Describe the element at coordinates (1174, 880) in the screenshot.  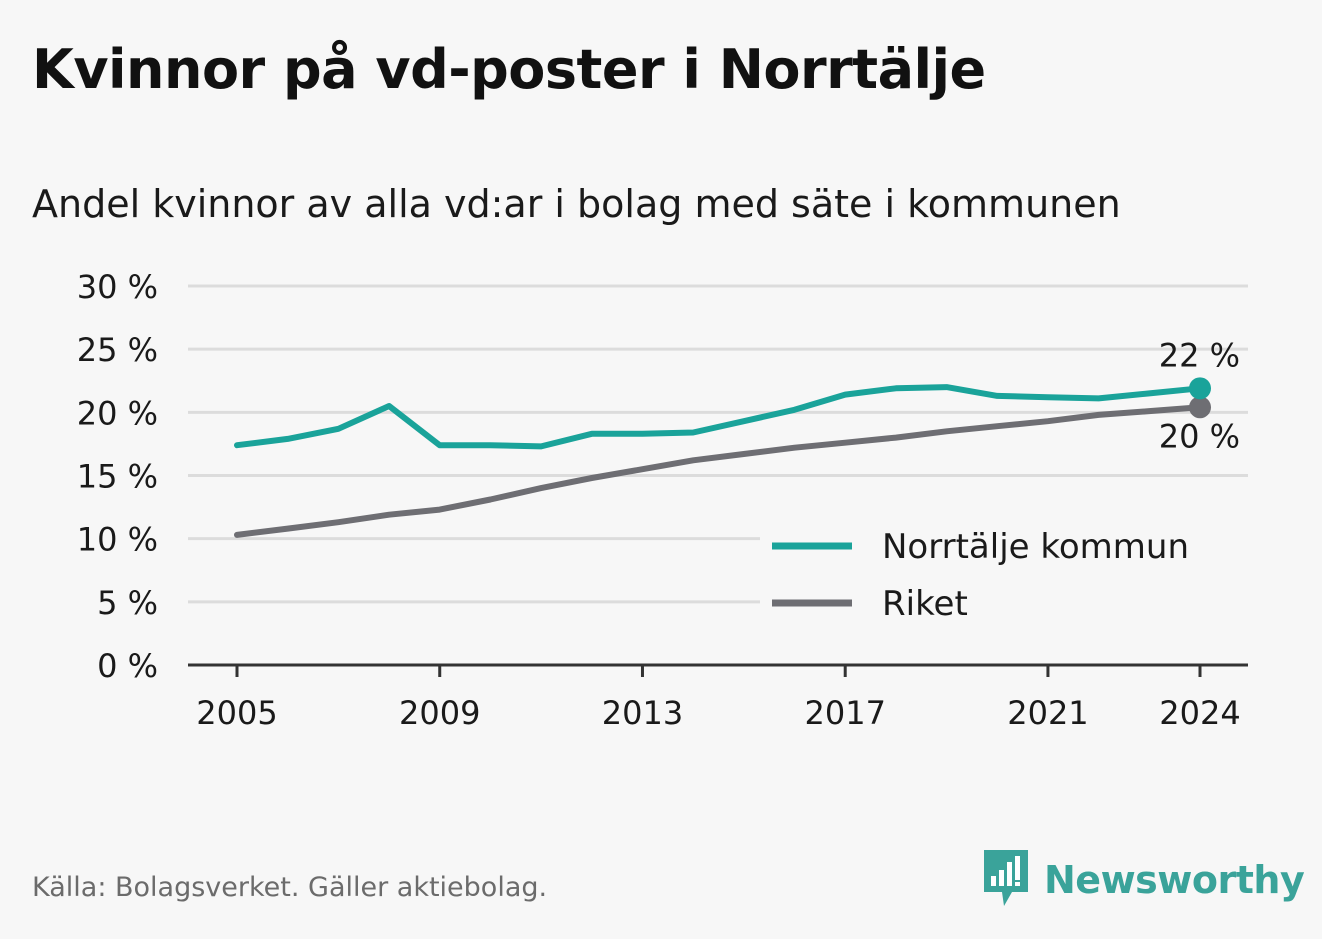
I see `brand-name: Newsworthy` at that location.